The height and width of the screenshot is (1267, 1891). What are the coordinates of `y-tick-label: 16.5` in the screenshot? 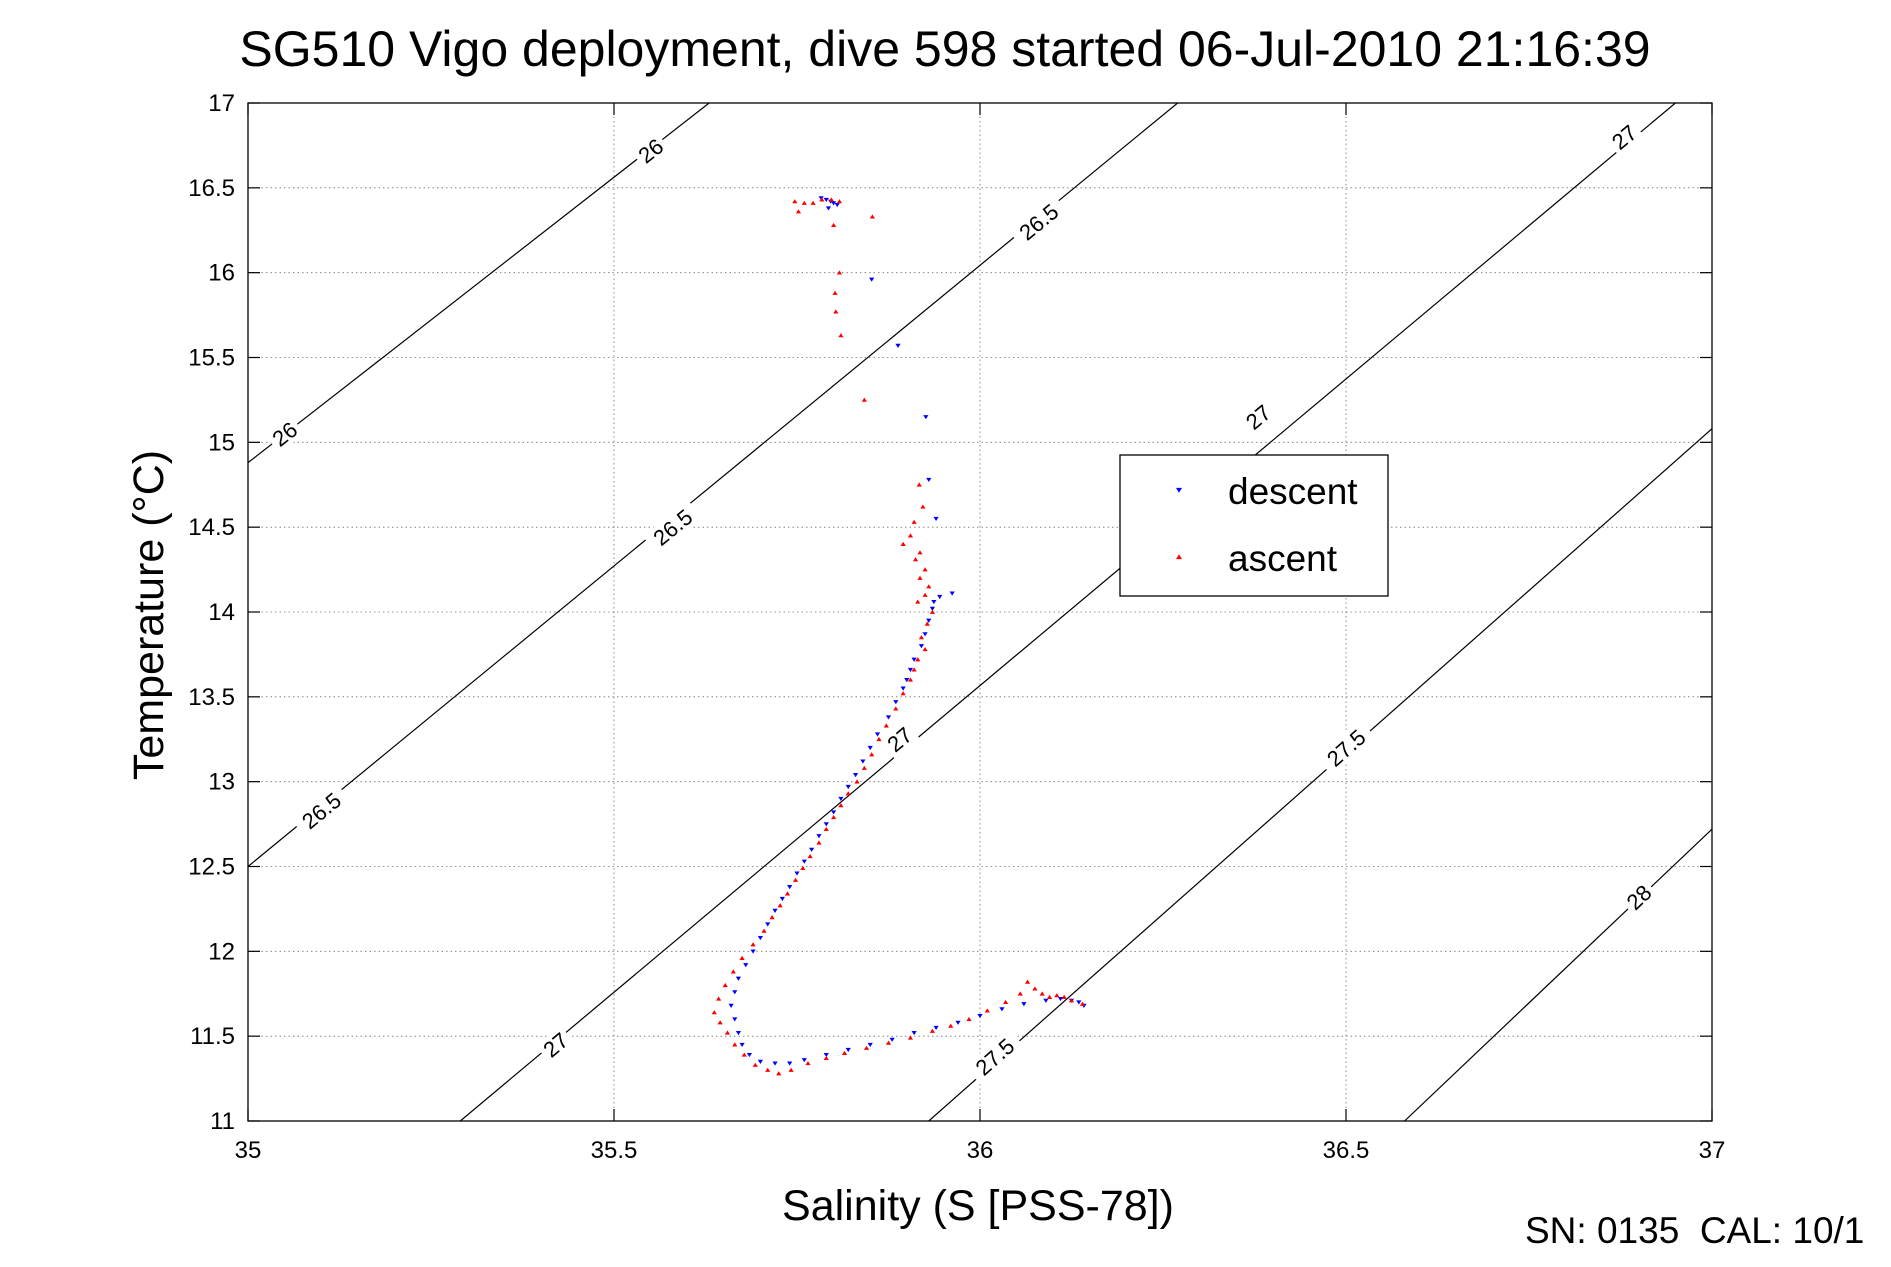 It's located at (211, 188).